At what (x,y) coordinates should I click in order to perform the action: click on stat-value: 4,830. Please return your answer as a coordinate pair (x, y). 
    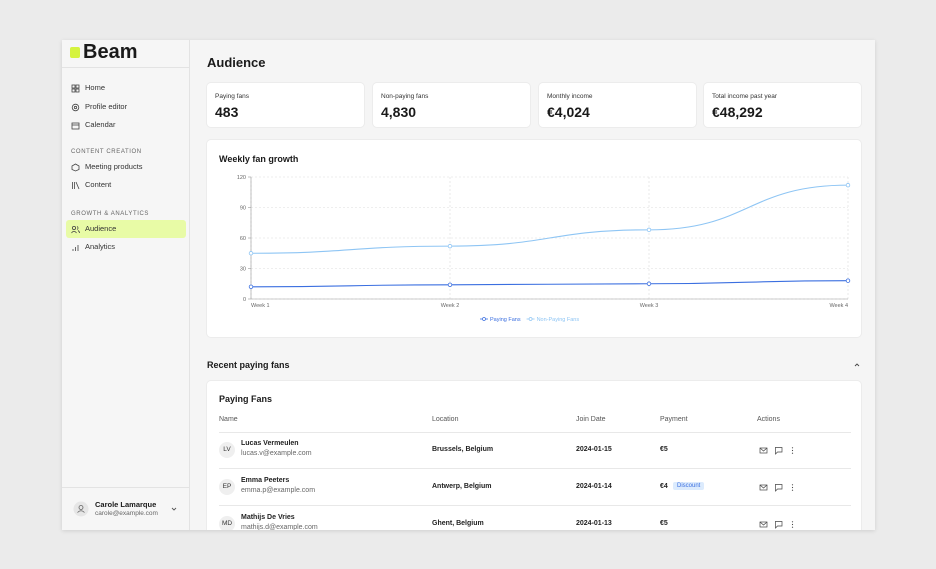
    Looking at the image, I should click on (399, 112).